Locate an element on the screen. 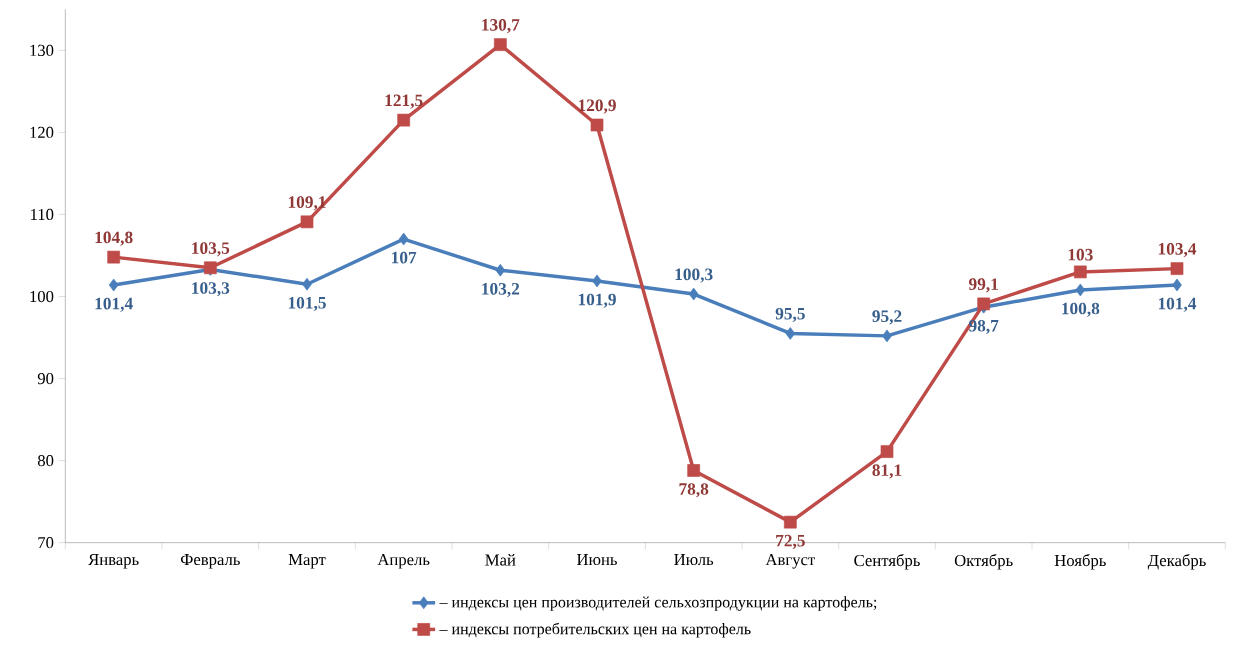 This screenshot has height=667, width=1236. x-tick-label: Январь is located at coordinates (113, 561).